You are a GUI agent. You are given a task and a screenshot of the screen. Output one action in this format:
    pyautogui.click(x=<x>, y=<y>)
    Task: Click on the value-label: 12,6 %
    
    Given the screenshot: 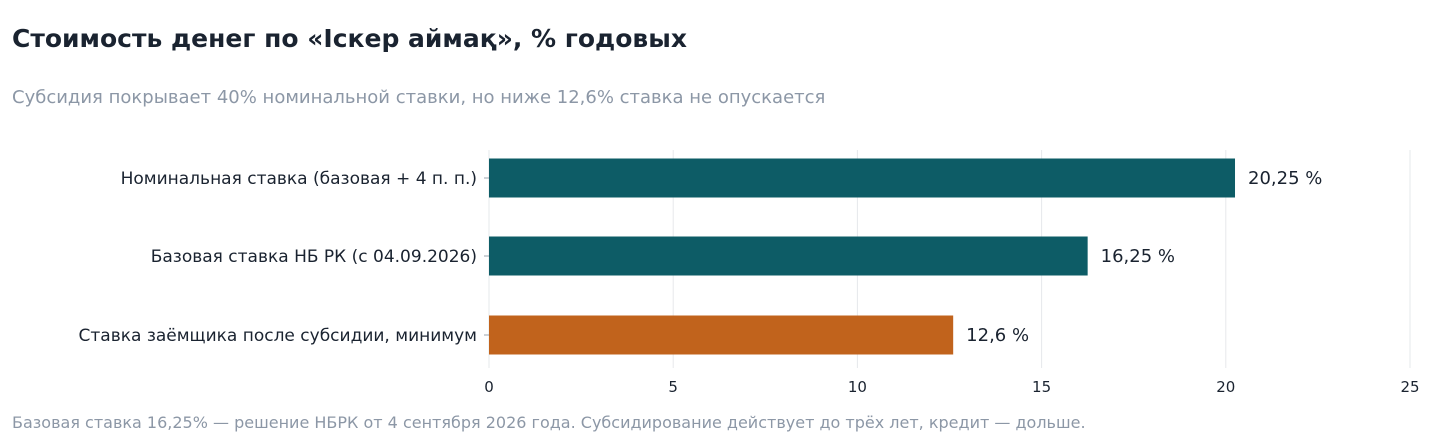 What is the action you would take?
    pyautogui.click(x=997, y=335)
    